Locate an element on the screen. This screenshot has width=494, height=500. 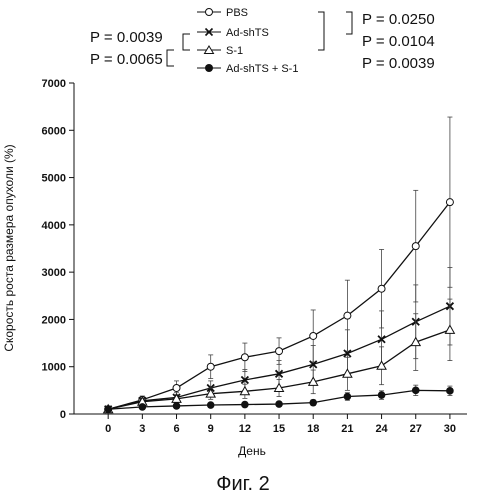
cross-marker is located at coordinates (209, 32).